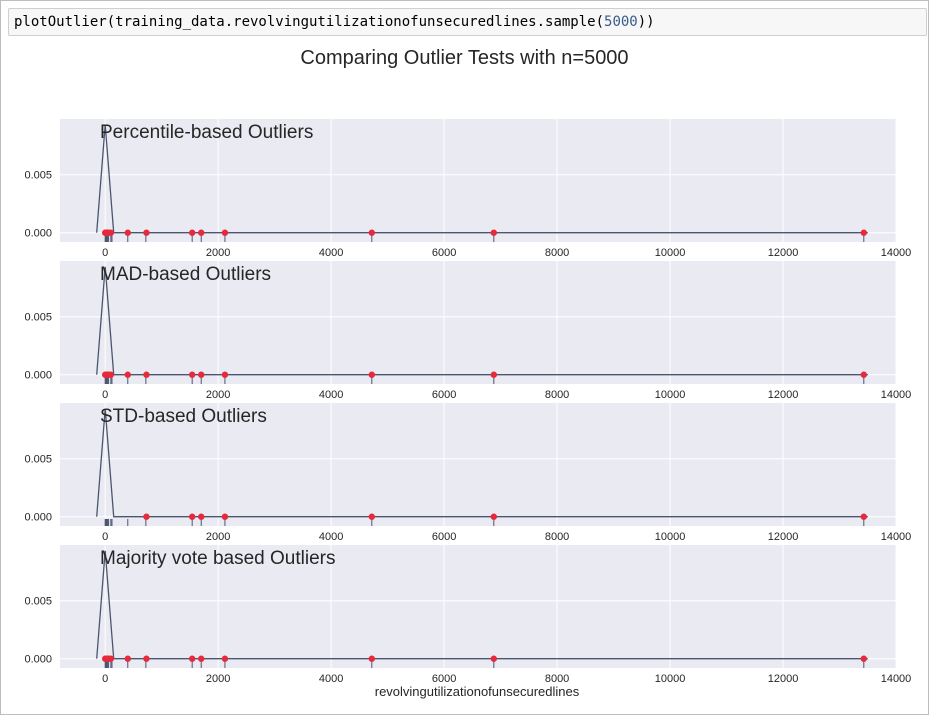  Describe the element at coordinates (477, 691) in the screenshot. I see `x-axis-label: revolvingutilizationofunsecuredlines` at that location.